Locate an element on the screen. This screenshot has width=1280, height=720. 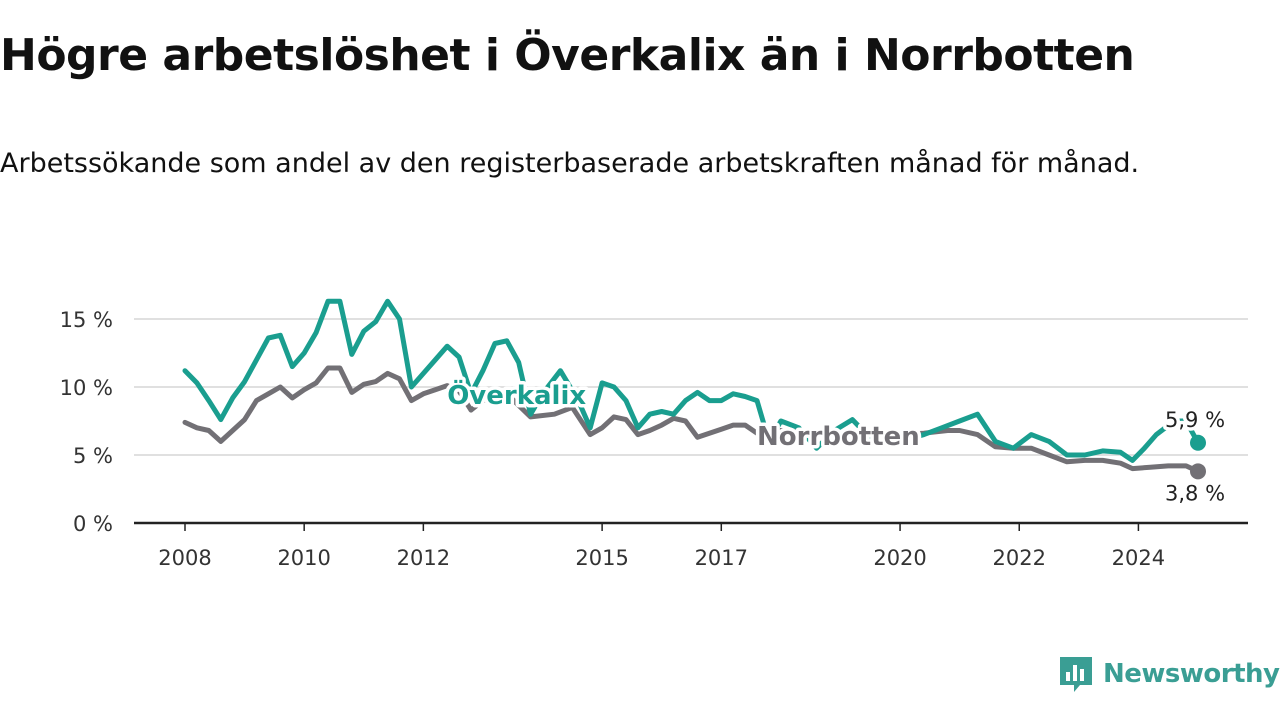
end-label-norrbotten: 3,8 %3,8 % is located at coordinates (1195, 493).